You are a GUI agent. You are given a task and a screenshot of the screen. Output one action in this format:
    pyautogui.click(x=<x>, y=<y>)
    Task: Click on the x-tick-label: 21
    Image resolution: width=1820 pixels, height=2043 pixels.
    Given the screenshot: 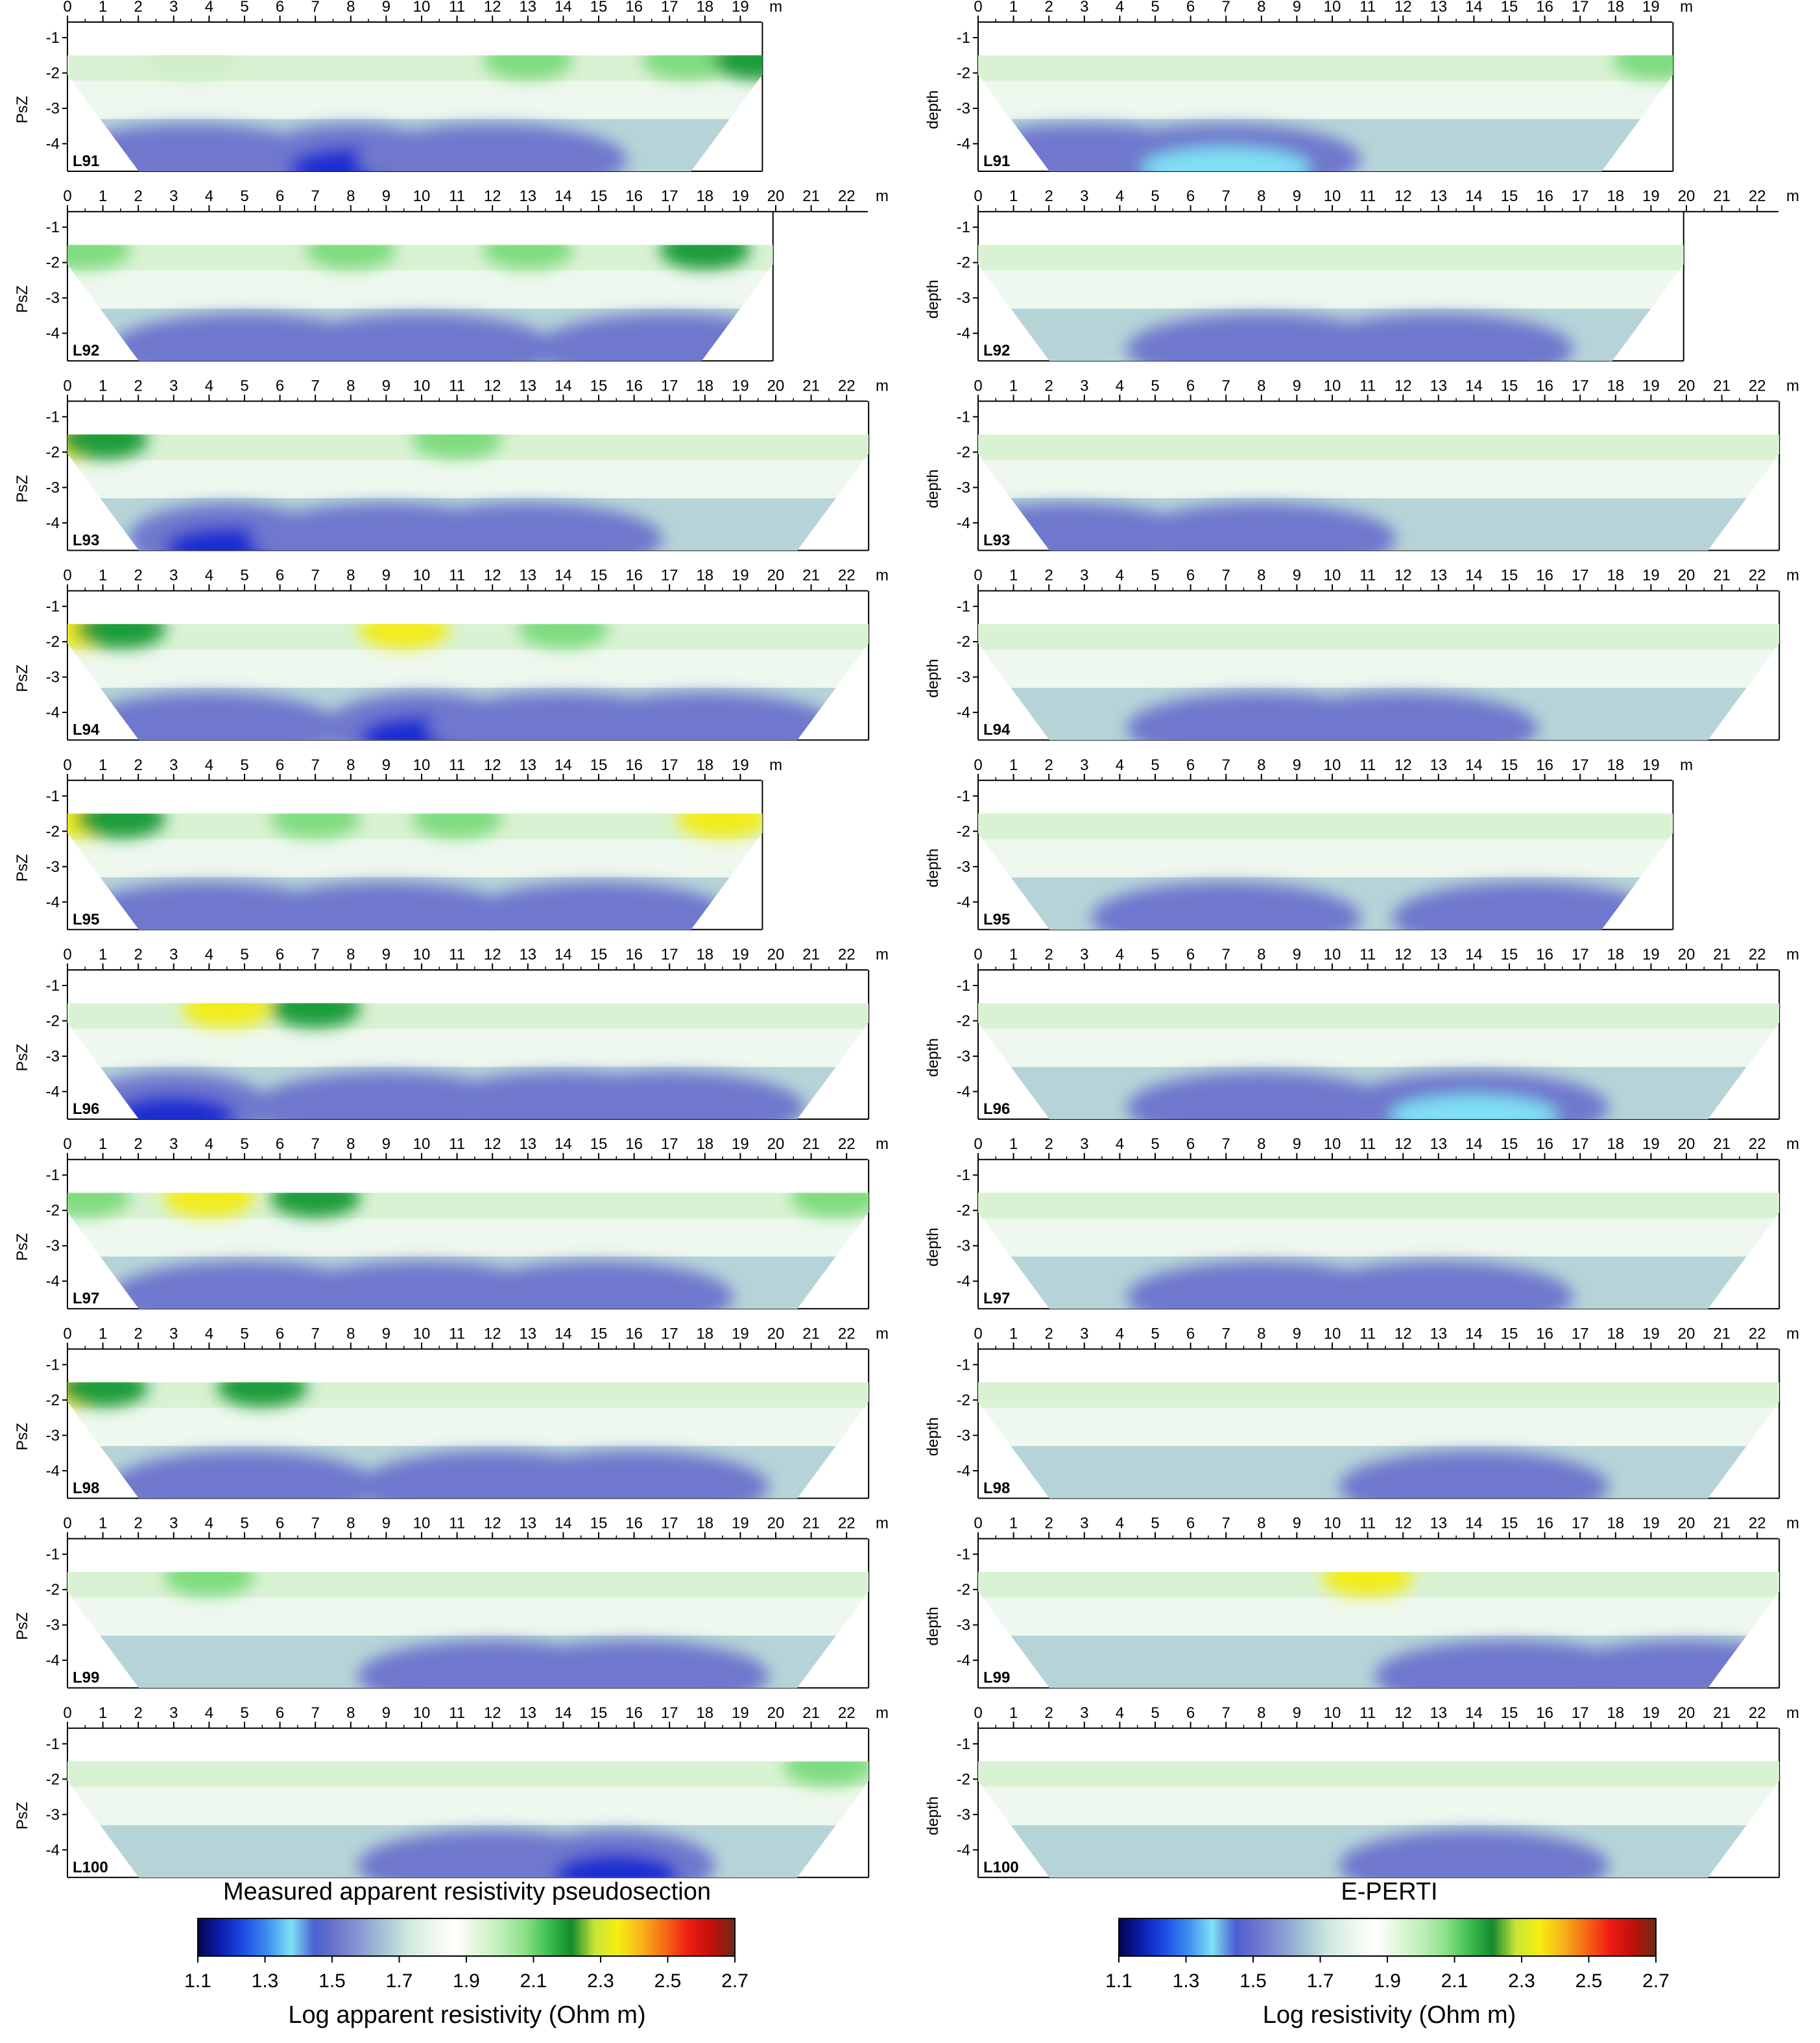 What is the action you would take?
    pyautogui.click(x=1721, y=1334)
    